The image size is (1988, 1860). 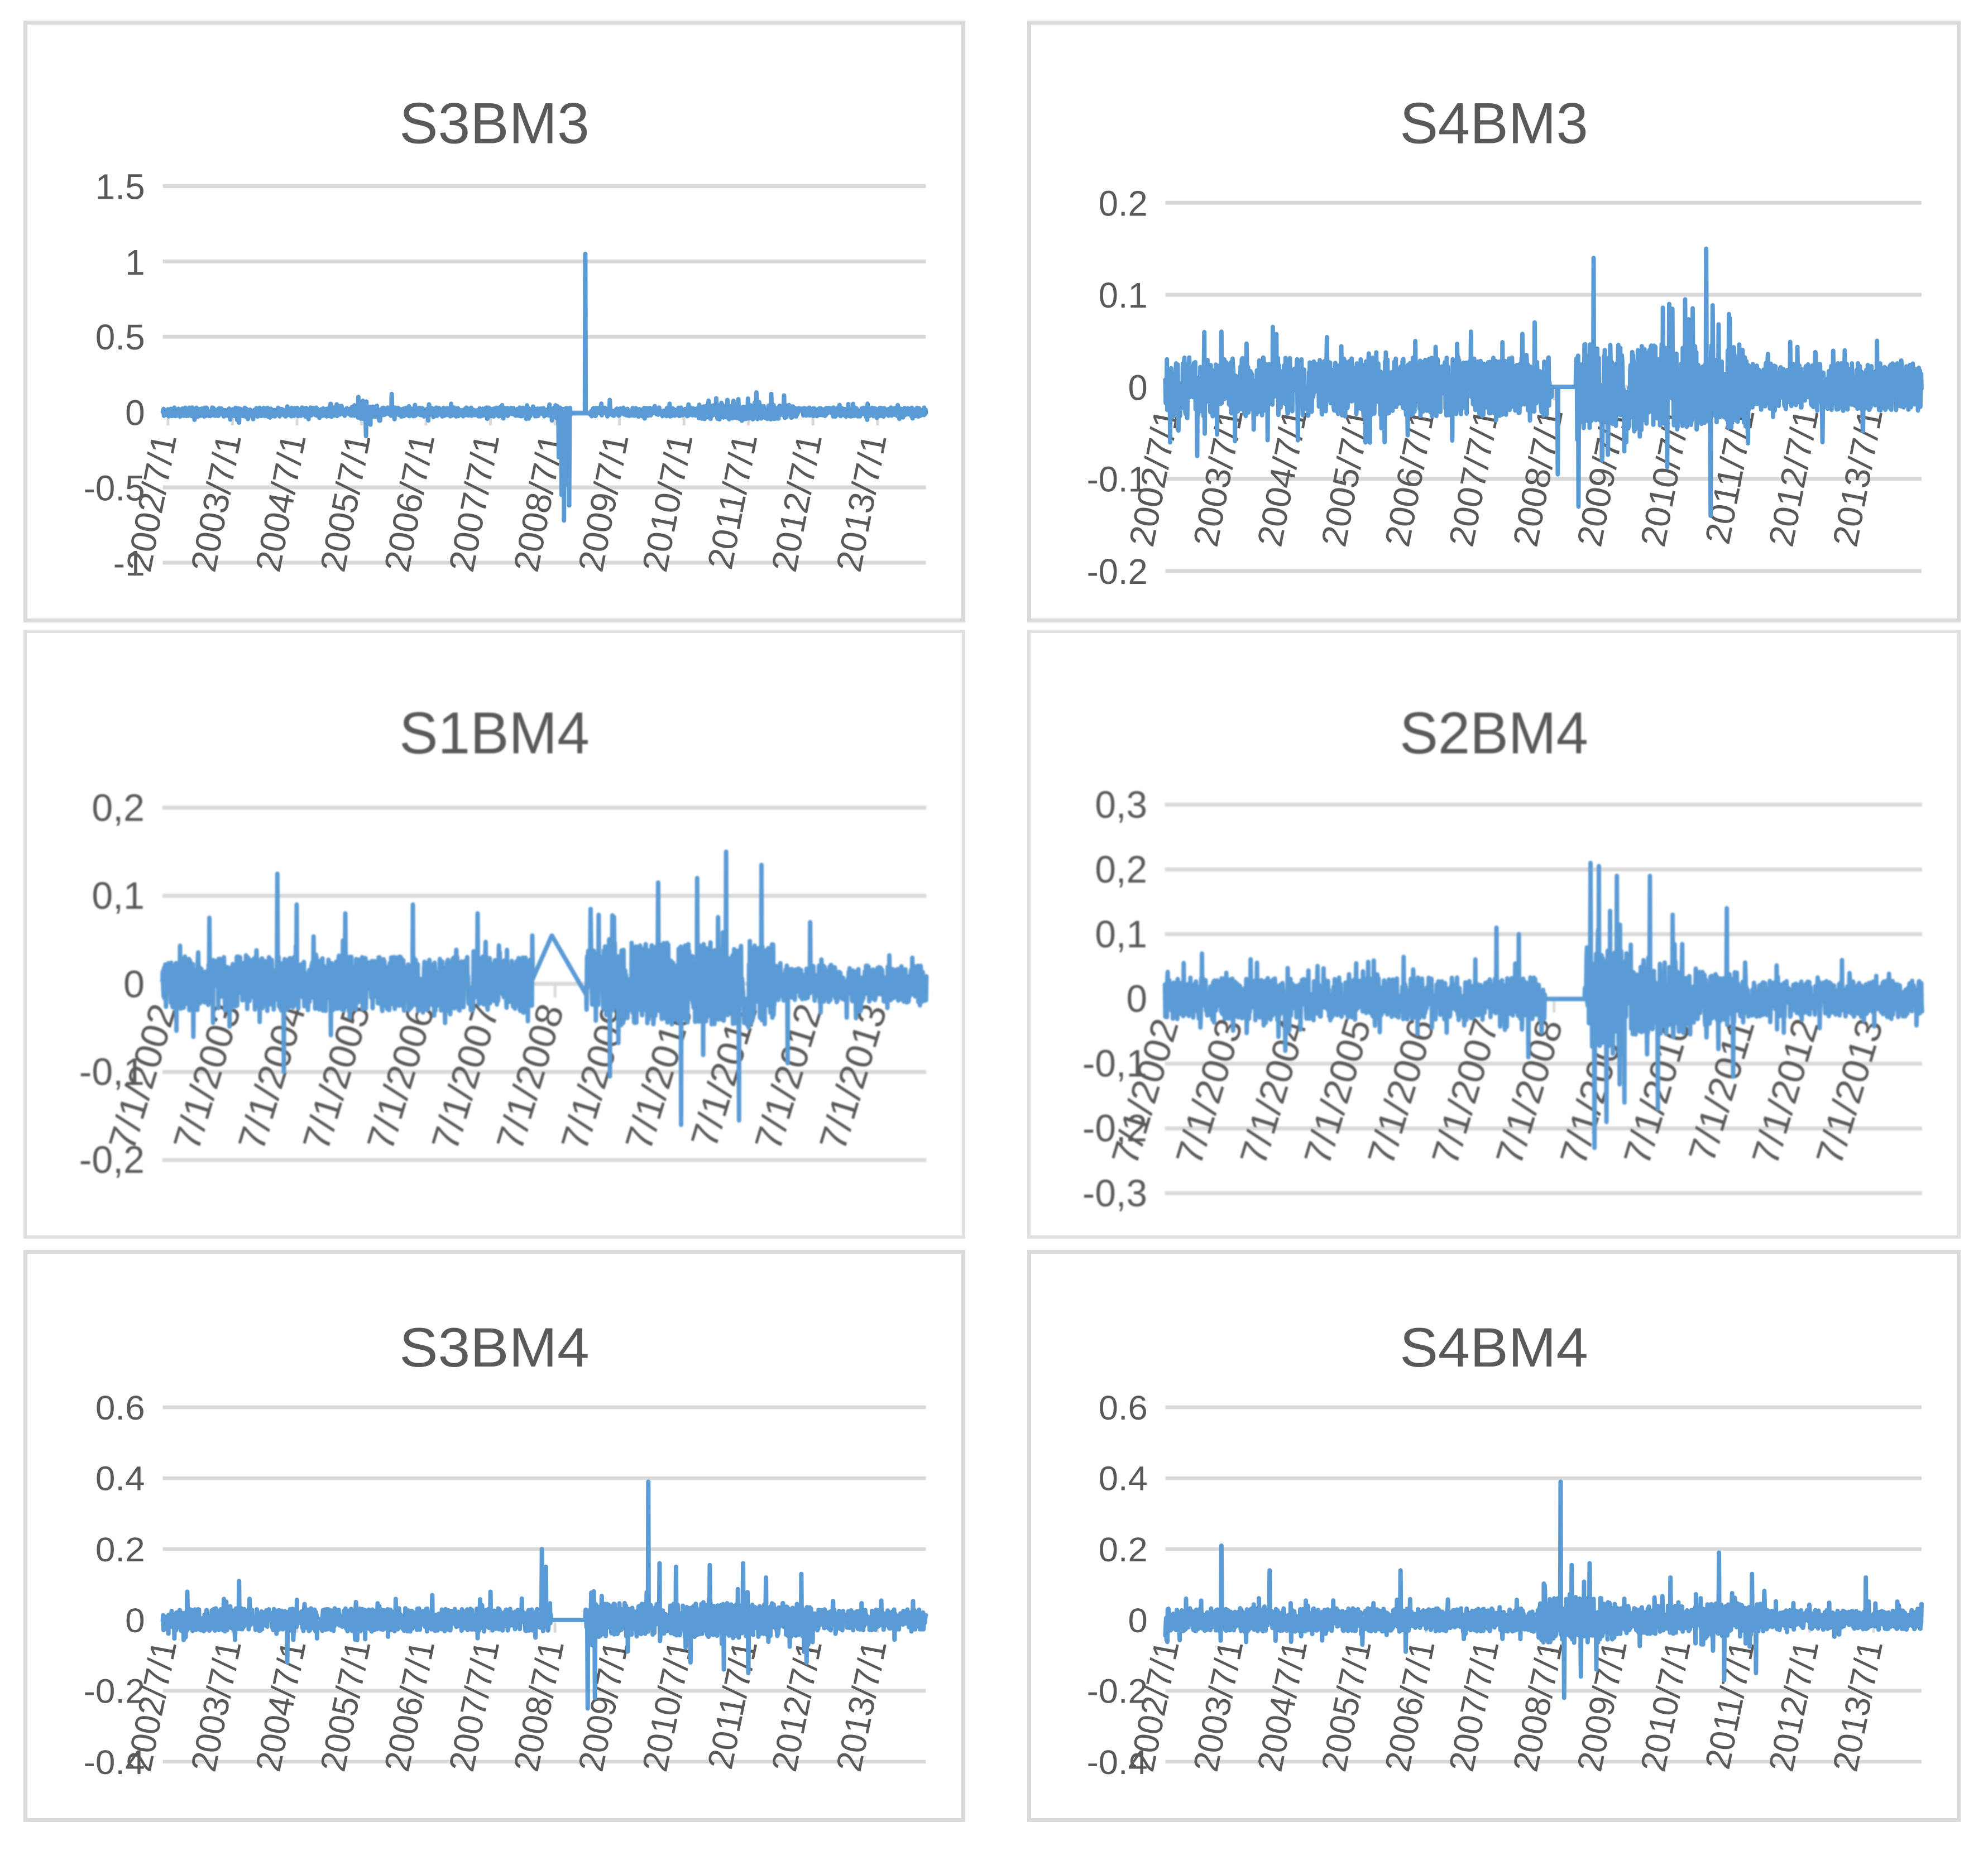 I want to click on chart-title: S4BM3, so click(x=1494, y=123).